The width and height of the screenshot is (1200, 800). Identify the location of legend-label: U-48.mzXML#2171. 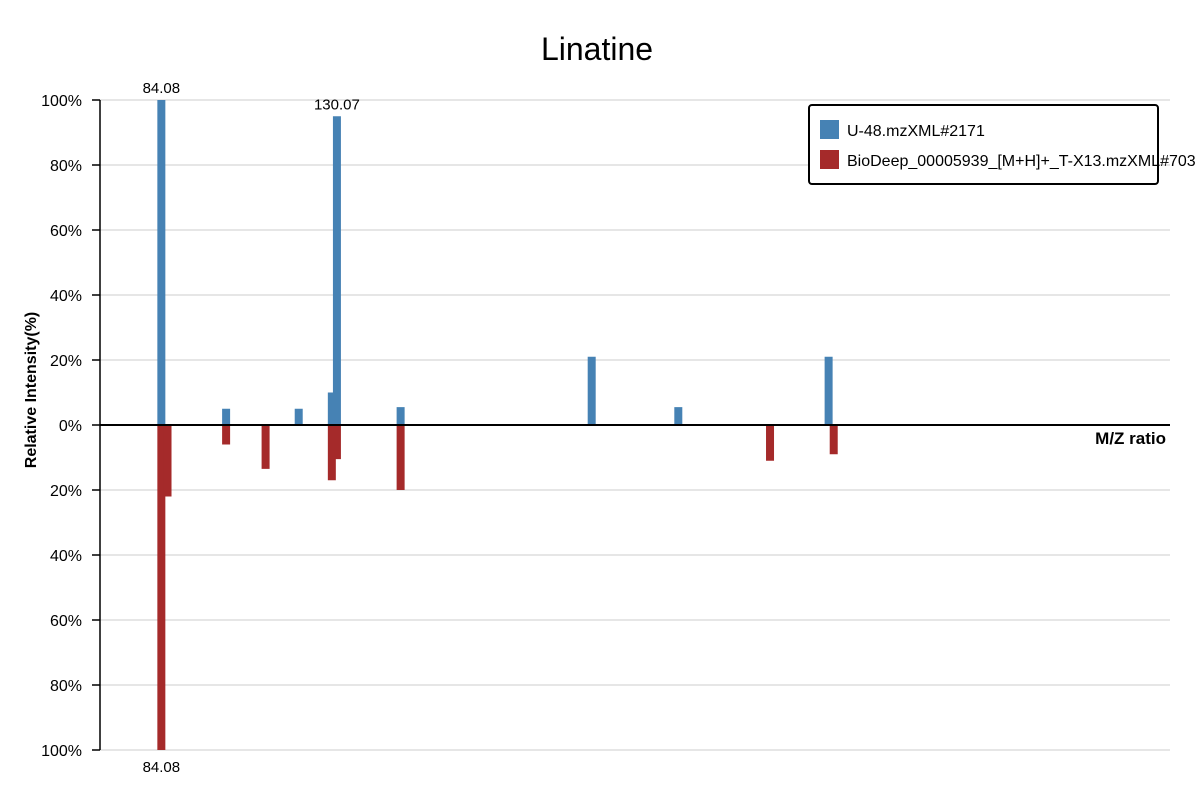
(916, 131).